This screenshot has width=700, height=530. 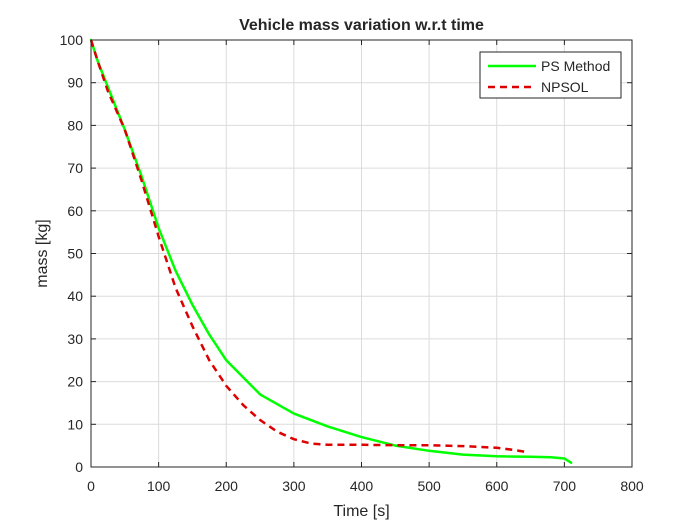 I want to click on y-tick-label: 80, so click(x=75, y=125).